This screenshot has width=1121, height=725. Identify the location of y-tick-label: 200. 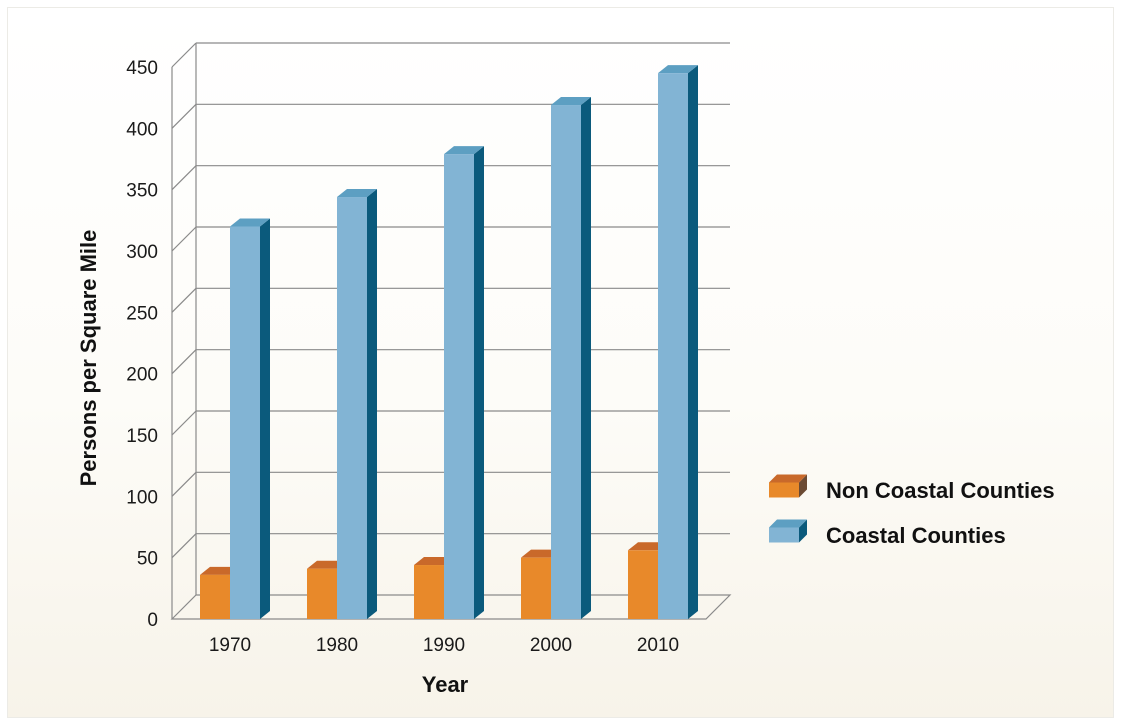
(142, 375).